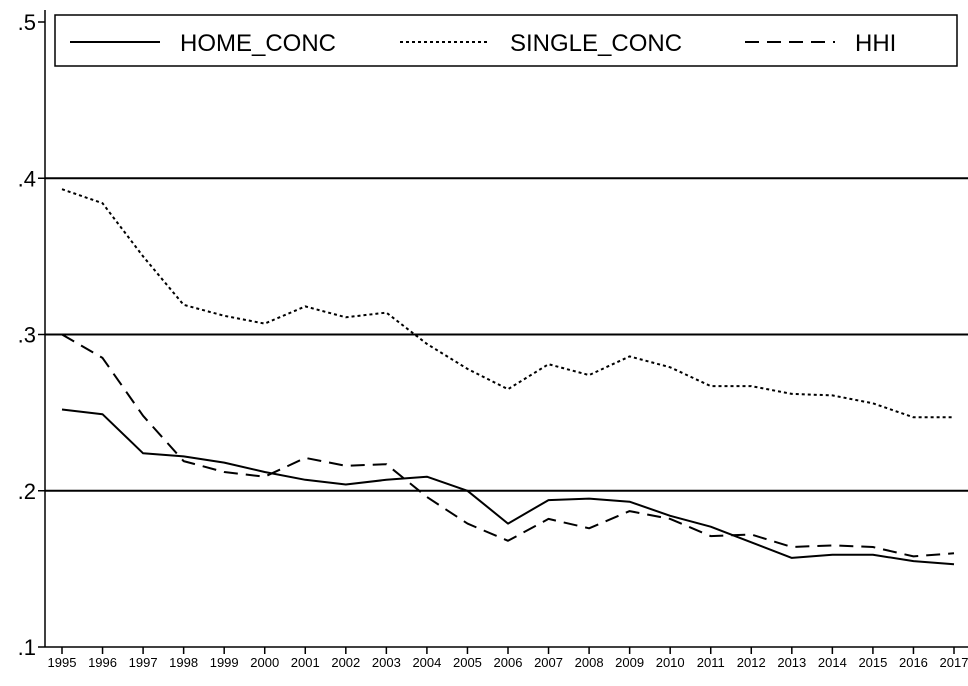  I want to click on legend-box, so click(506, 40).